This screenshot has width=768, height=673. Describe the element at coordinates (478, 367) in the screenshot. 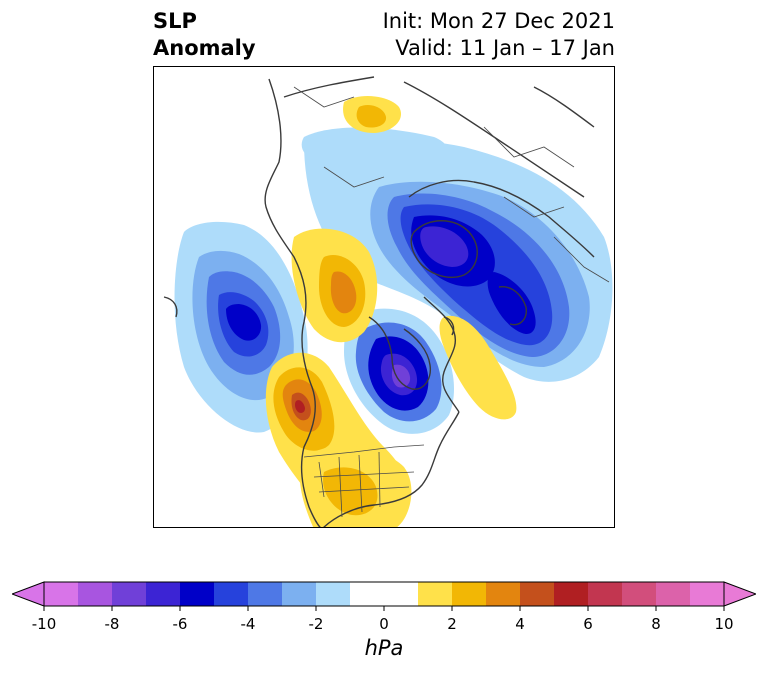

I see `high-north-atlantic` at that location.